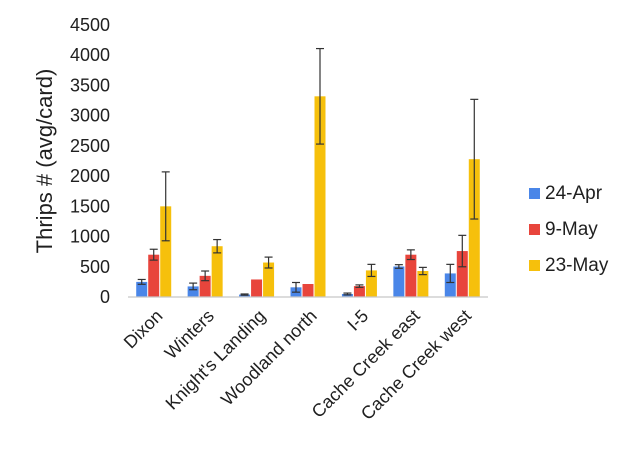 The image size is (640, 467). What do you see at coordinates (450, 273) in the screenshot?
I see `error-bar-24-Apr-Cache Creek west` at bounding box center [450, 273].